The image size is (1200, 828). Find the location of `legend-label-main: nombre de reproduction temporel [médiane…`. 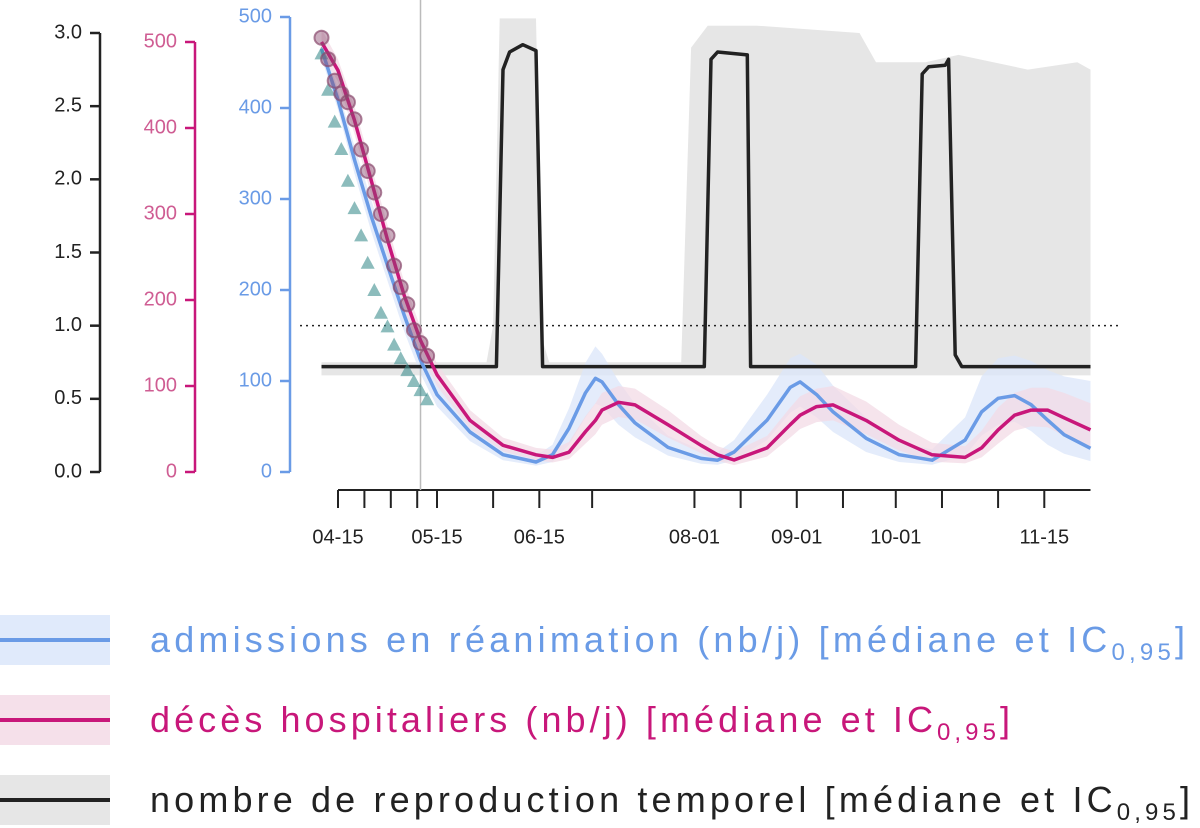

legend-label-main: nombre de reproduction temporel [médiane… is located at coordinates (631, 799).